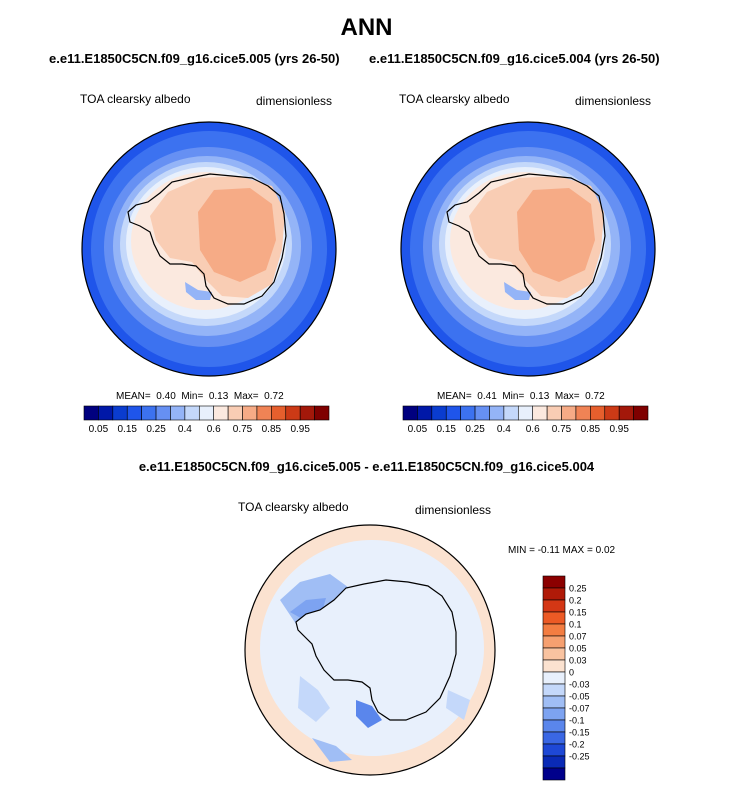 The image size is (733, 788). I want to click on right-map, so click(528, 249).